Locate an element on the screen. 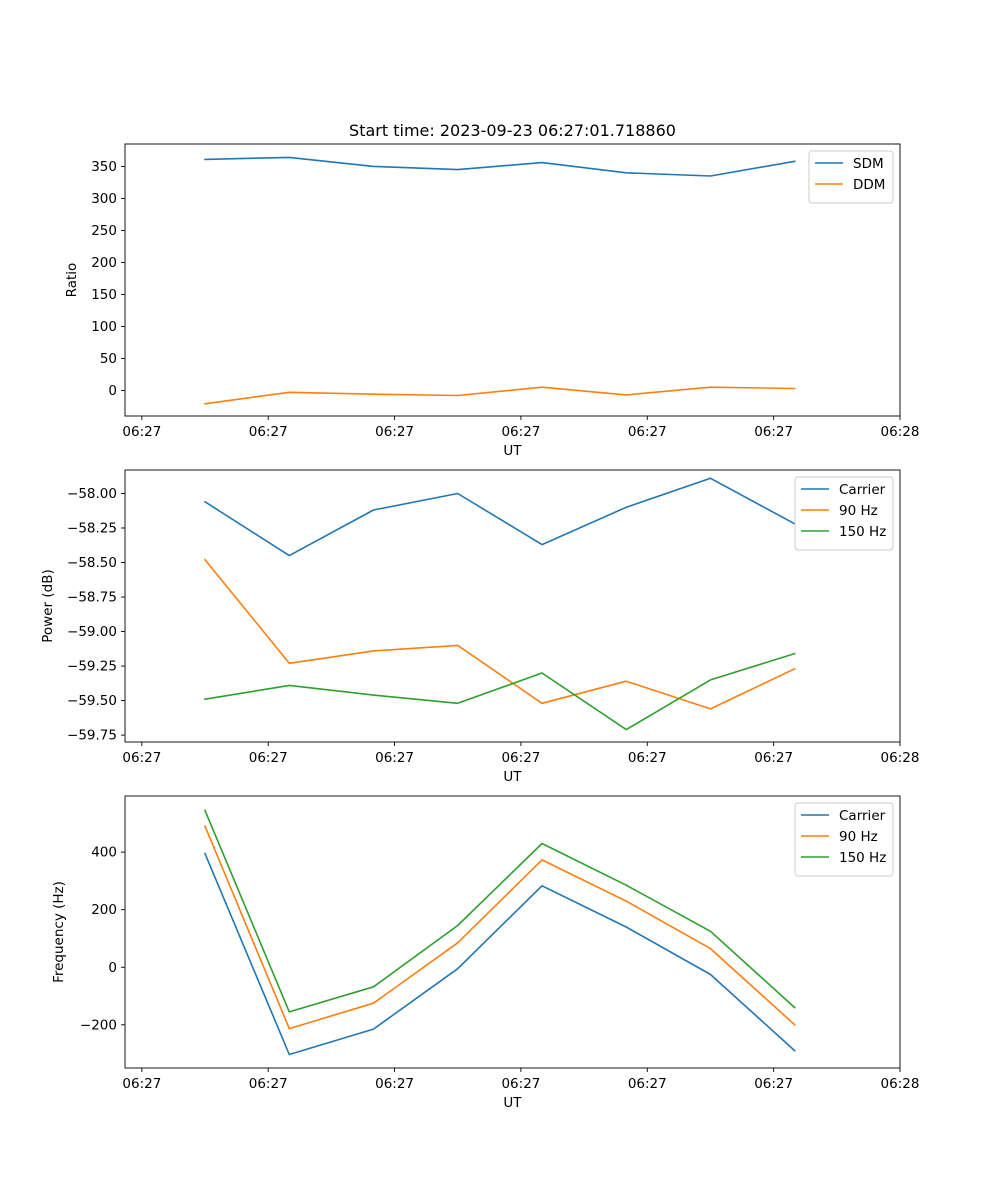 Image resolution: width=1000 pixels, height=1200 pixels. y-tick-label: −58.25 is located at coordinates (92, 528).